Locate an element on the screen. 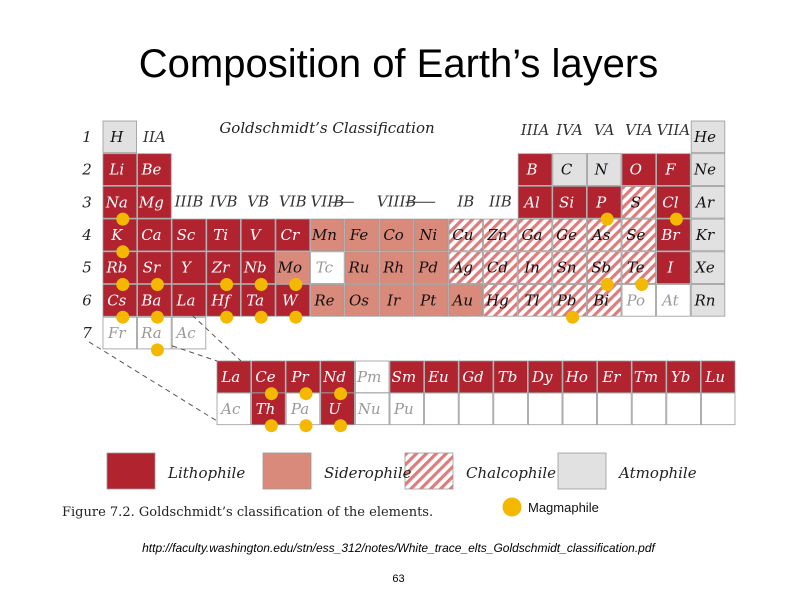  element-cell-mg is located at coordinates (154, 202).